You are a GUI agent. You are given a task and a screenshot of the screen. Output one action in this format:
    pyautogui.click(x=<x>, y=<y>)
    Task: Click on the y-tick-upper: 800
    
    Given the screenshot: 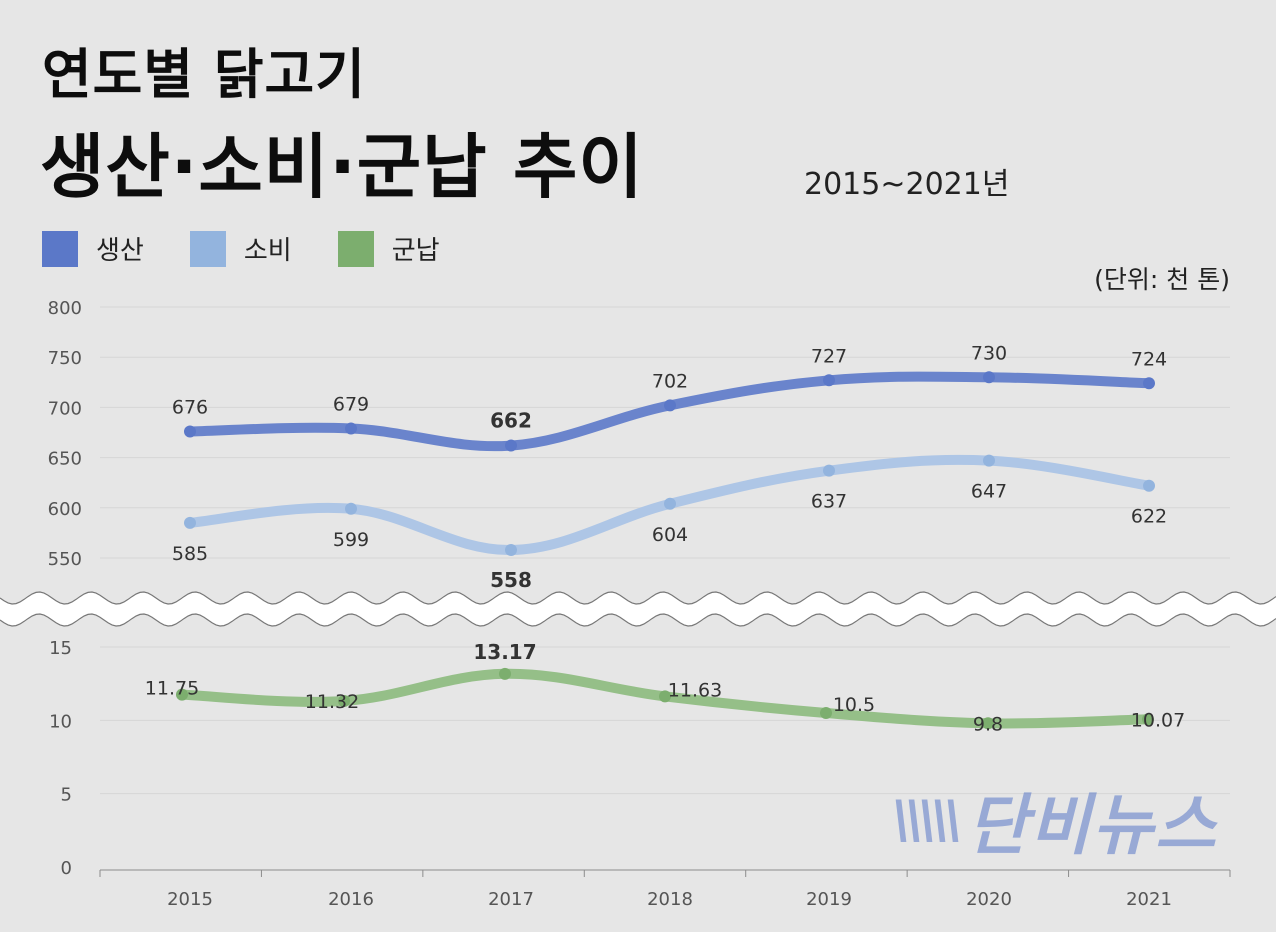 What is the action you would take?
    pyautogui.click(x=65, y=308)
    